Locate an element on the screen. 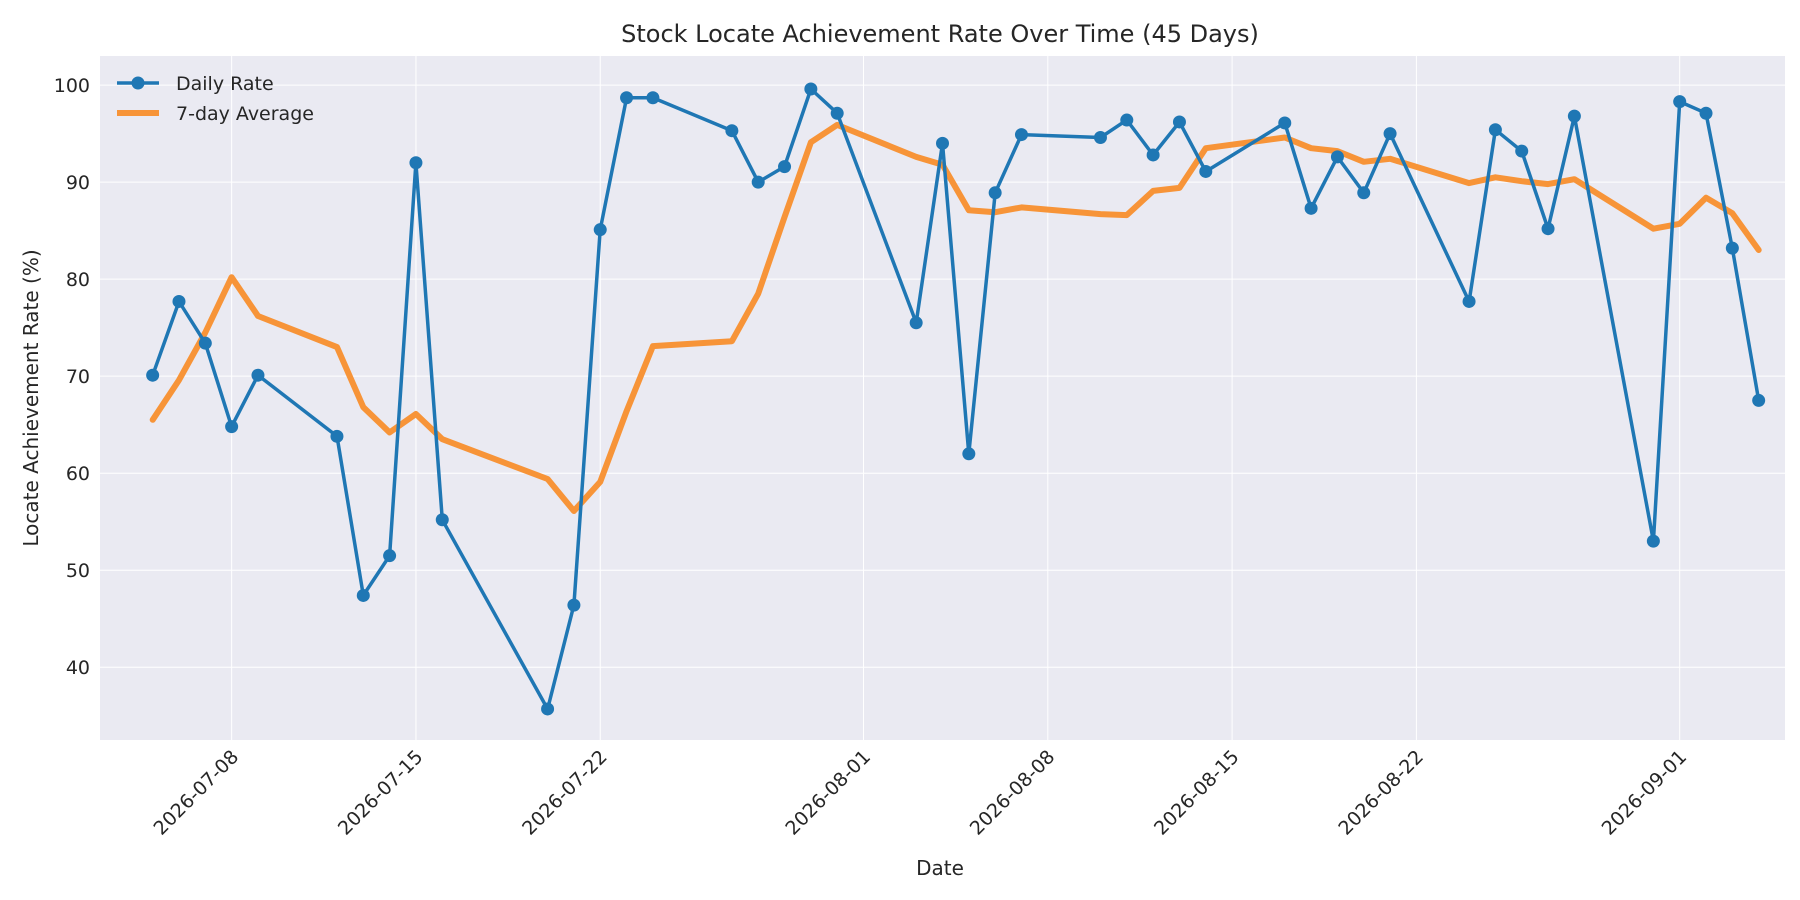  x-tick-label: 2026-08-15 is located at coordinates (1197, 793).